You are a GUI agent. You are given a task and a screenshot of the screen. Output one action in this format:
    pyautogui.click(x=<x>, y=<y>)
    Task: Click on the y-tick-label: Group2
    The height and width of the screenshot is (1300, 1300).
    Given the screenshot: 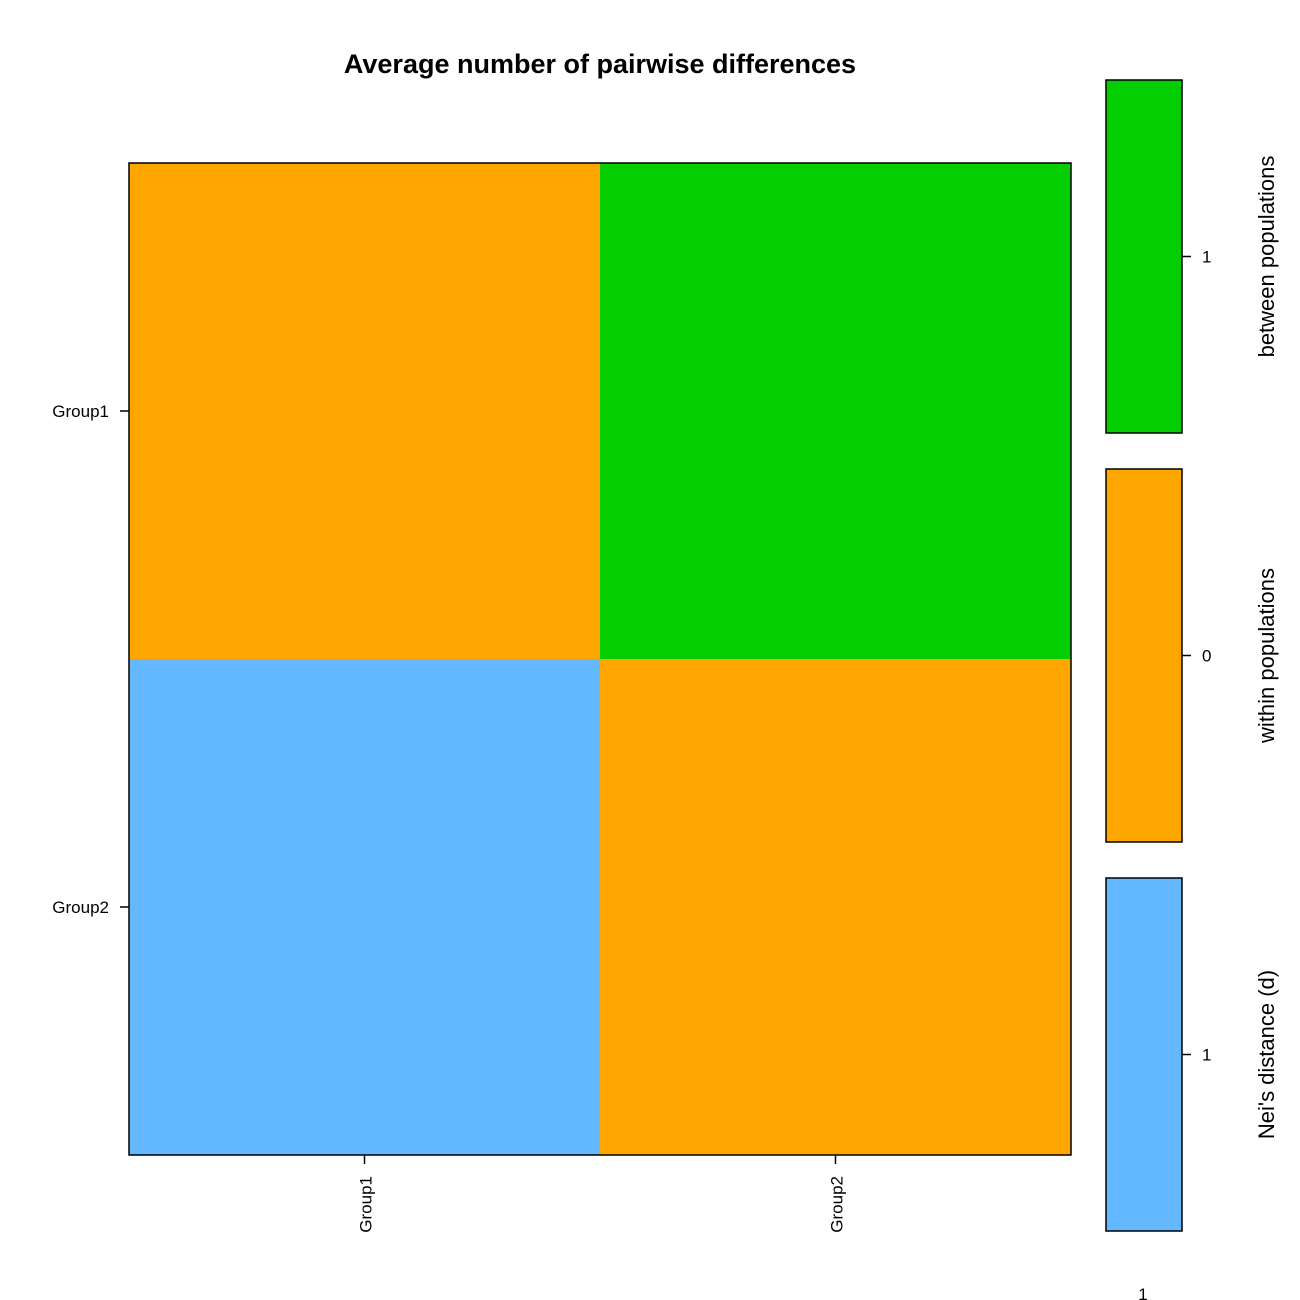 What is the action you would take?
    pyautogui.click(x=80, y=907)
    